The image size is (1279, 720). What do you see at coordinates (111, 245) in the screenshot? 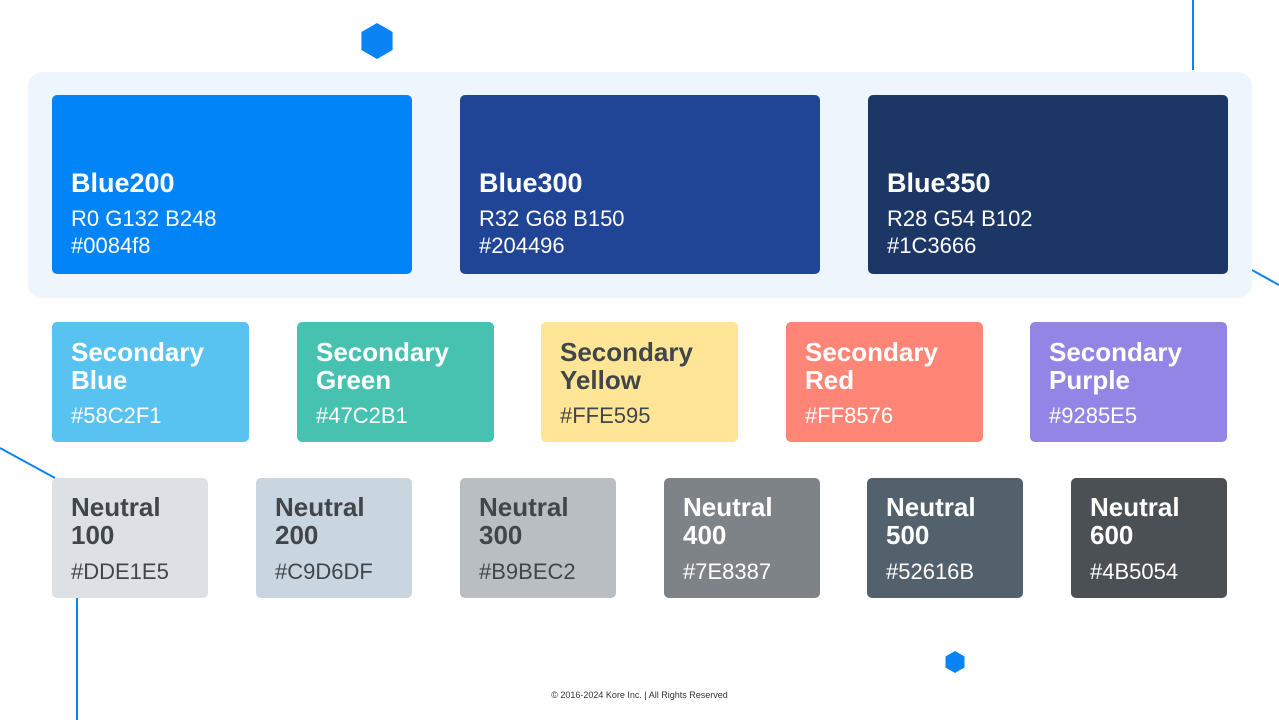
I see `swatch-hex: #0084f8` at bounding box center [111, 245].